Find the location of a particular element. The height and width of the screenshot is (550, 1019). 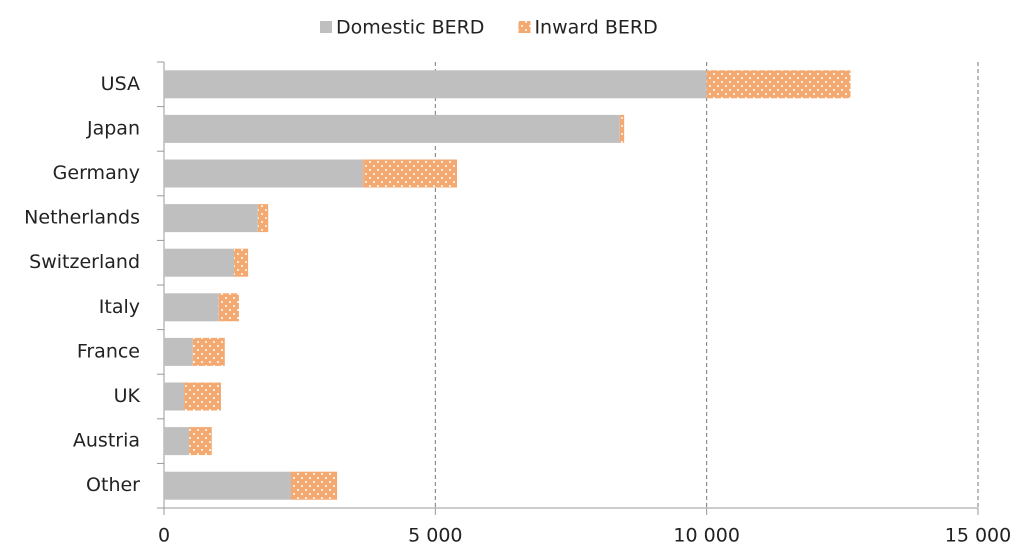

y-tick-label: USA is located at coordinates (120, 84).